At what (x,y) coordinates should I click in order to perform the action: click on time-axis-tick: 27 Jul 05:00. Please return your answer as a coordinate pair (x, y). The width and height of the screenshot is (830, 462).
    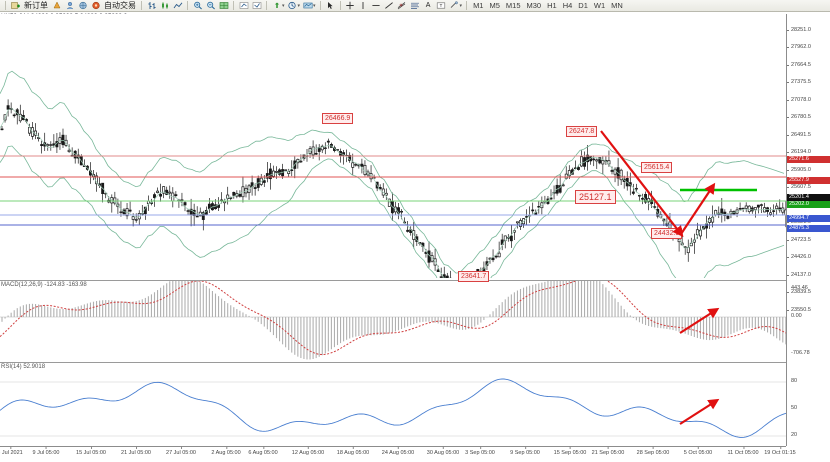
    Looking at the image, I should click on (181, 451).